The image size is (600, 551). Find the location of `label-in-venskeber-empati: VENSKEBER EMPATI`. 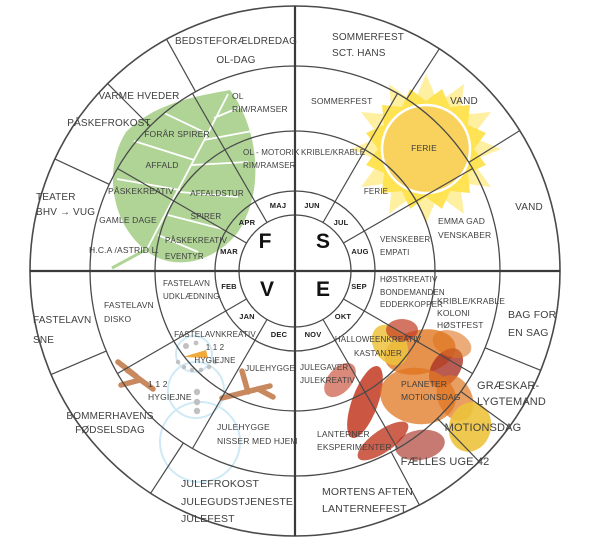

label-in-venskeber-empati: VENSKEBER EMPATI is located at coordinates (405, 246).